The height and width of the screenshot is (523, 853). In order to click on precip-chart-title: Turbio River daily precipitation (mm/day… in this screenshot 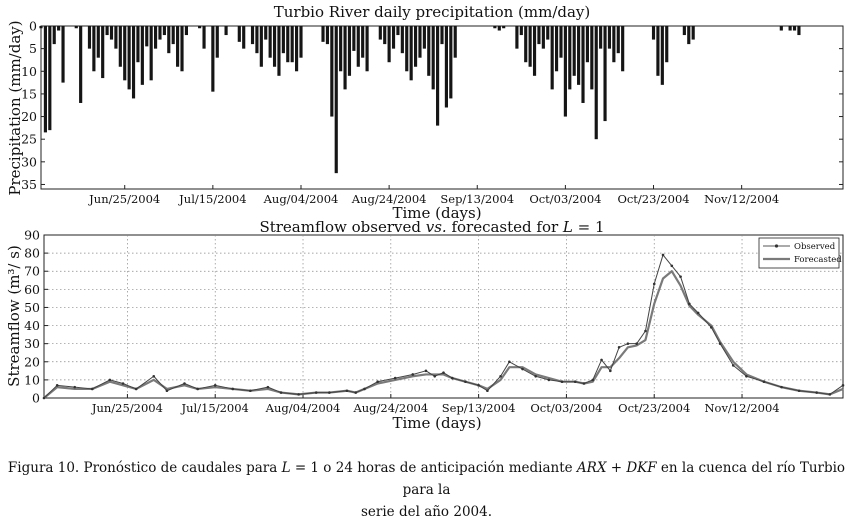, I will do `click(432, 12)`.